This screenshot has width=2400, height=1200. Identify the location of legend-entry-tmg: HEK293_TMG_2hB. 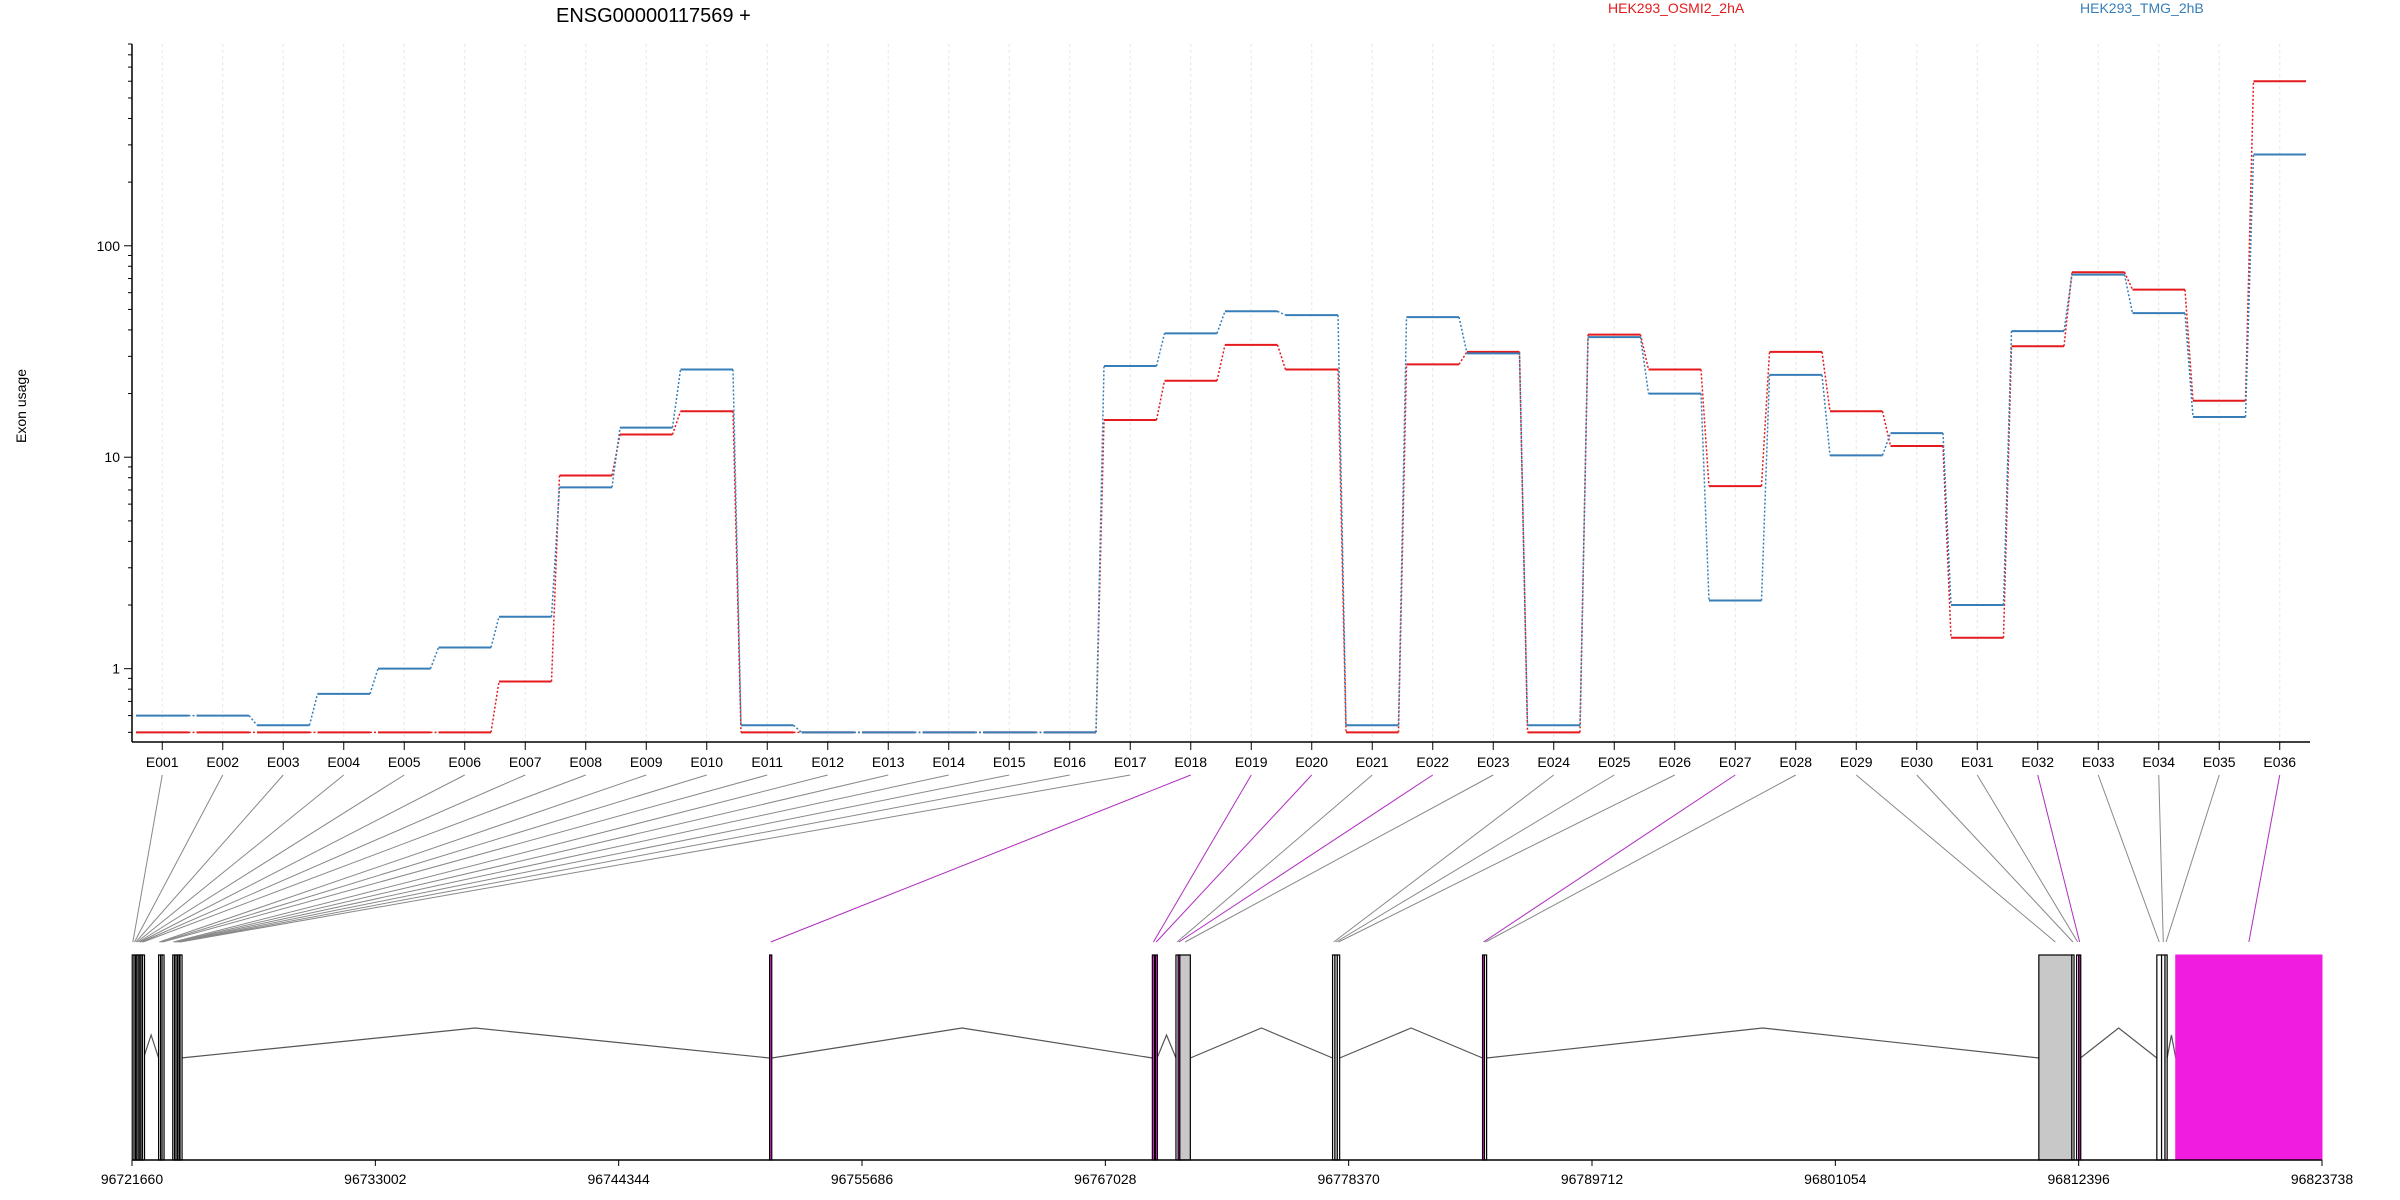
(2142, 8).